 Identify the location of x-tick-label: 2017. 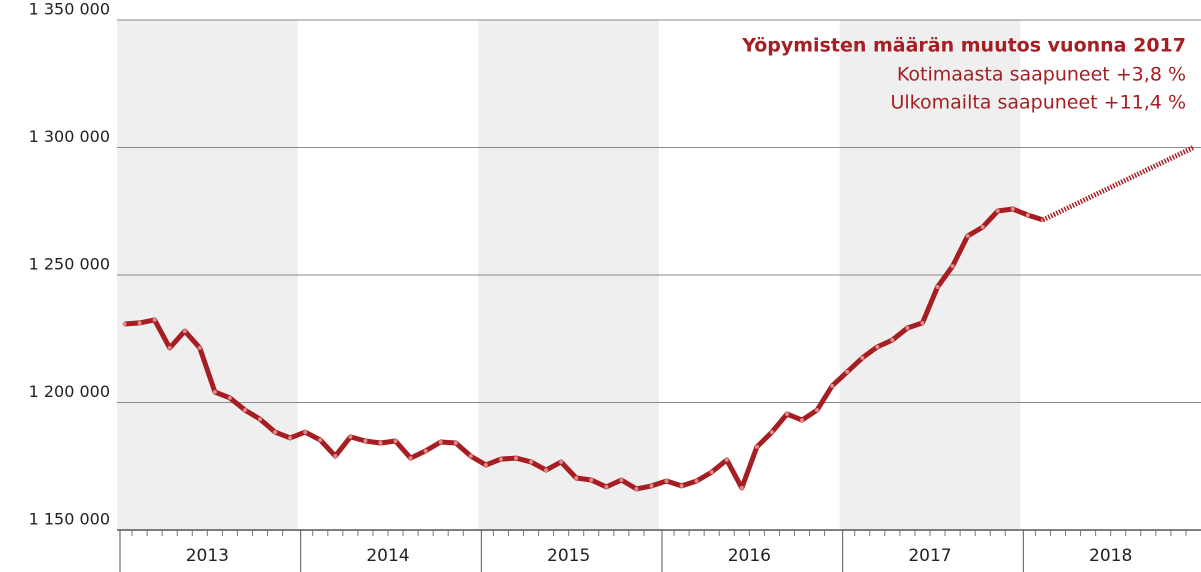
(929, 556).